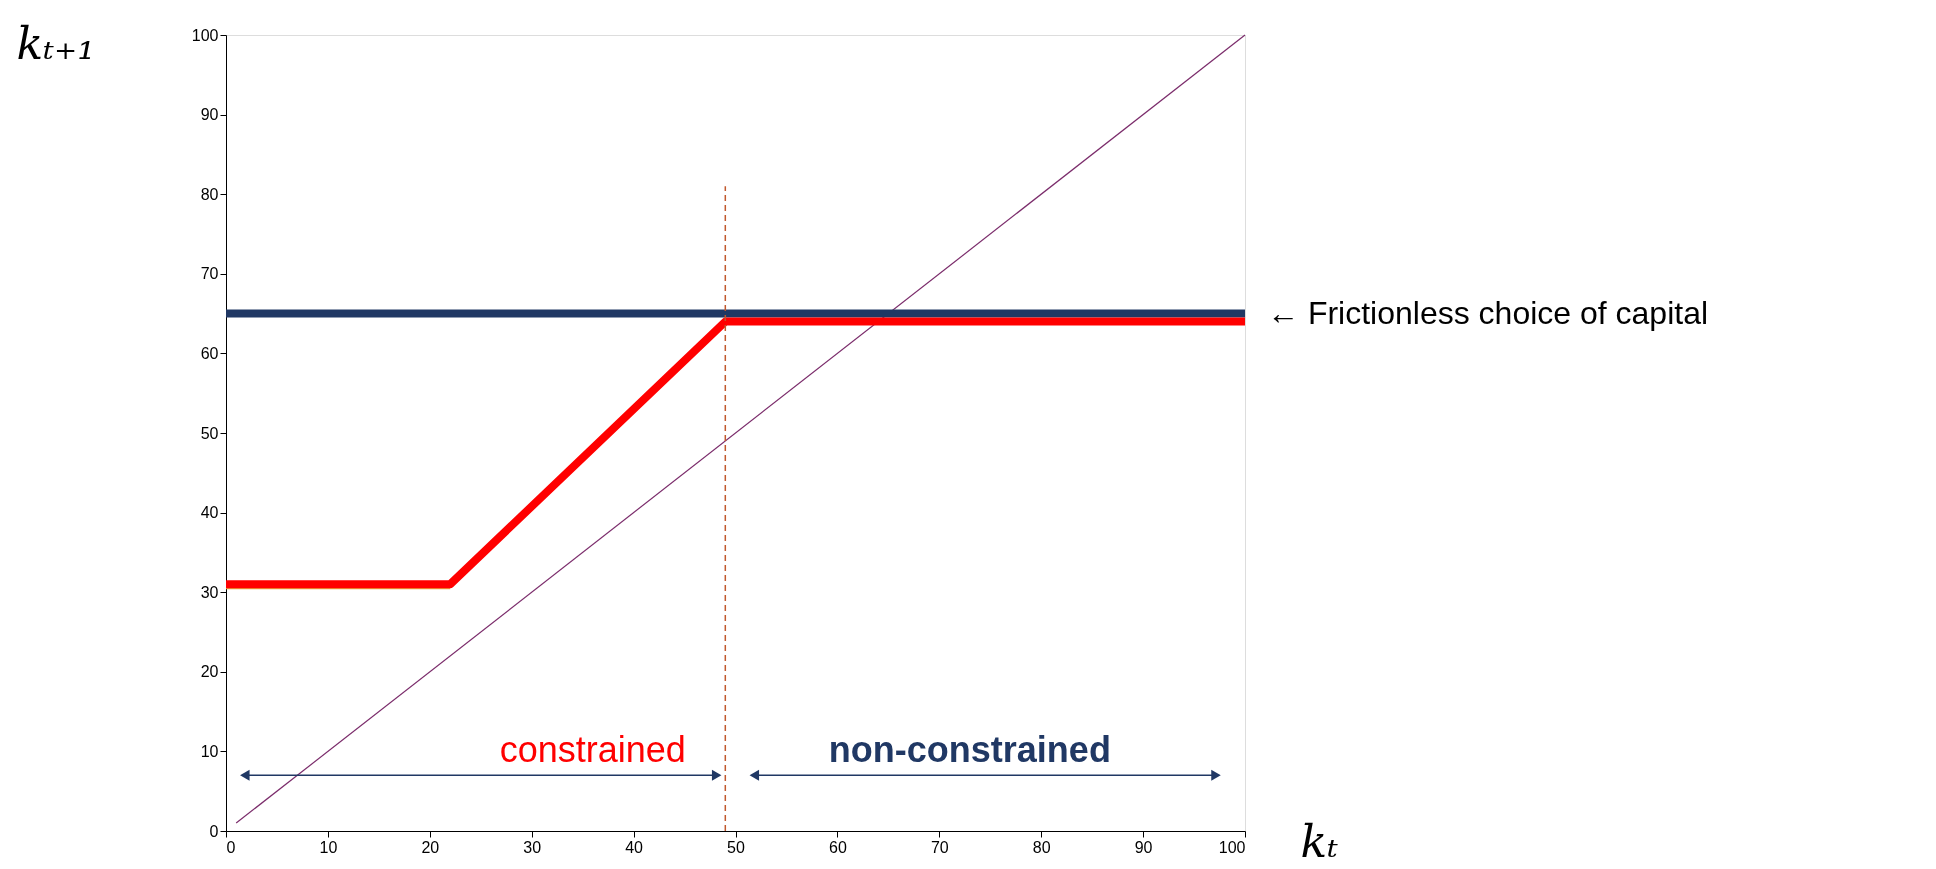 Image resolution: width=1936 pixels, height=869 pixels. Describe the element at coordinates (209, 751) in the screenshot. I see `y-tick-label: 10` at that location.